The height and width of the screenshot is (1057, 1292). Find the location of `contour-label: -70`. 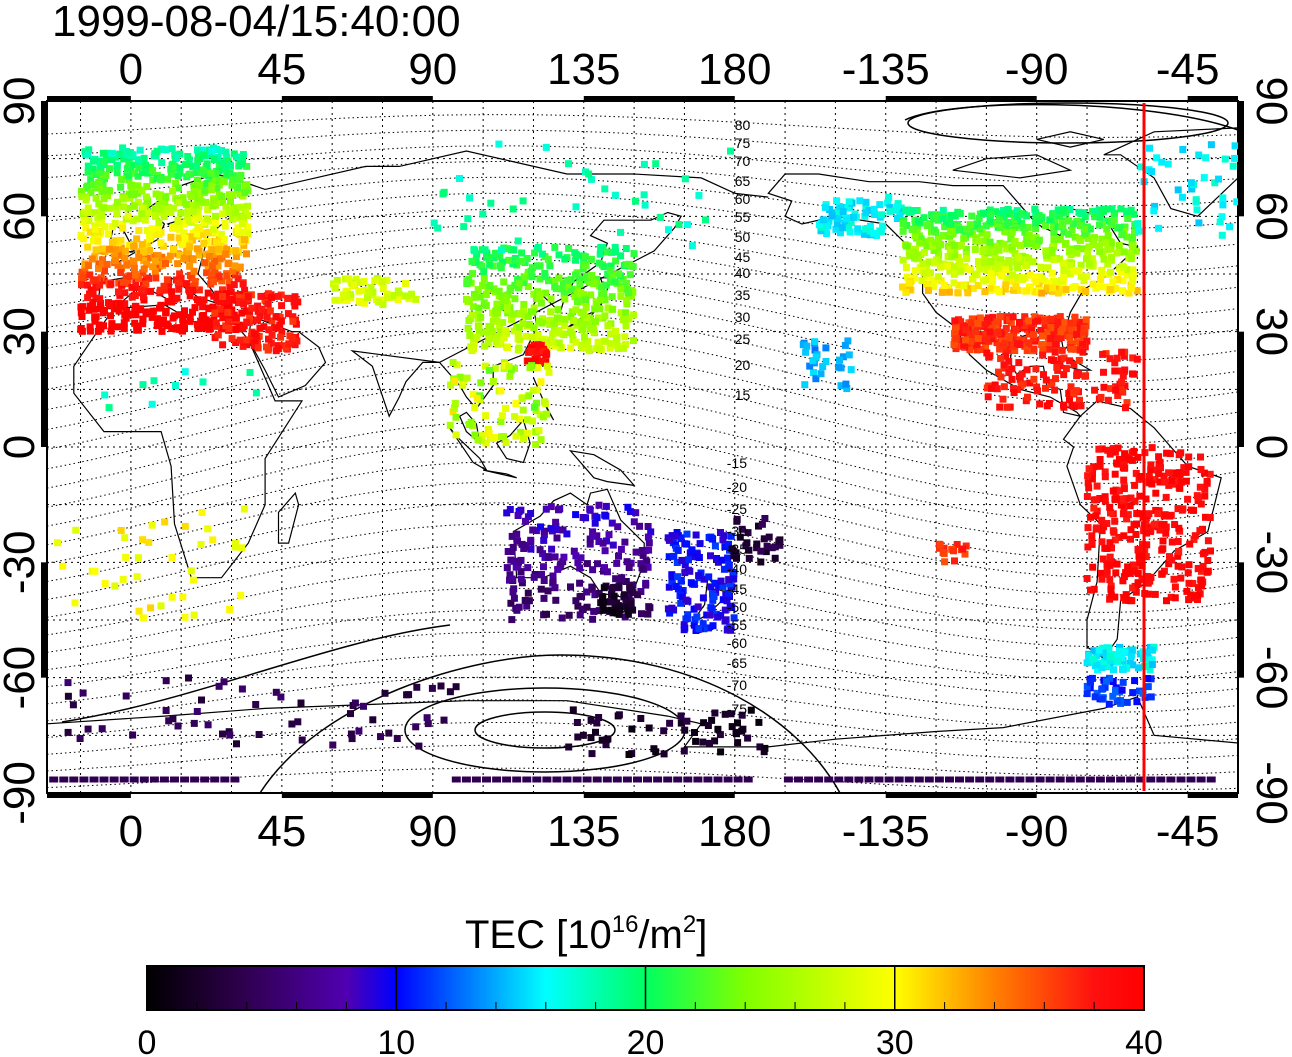

contour-label: -70 is located at coordinates (737, 685).